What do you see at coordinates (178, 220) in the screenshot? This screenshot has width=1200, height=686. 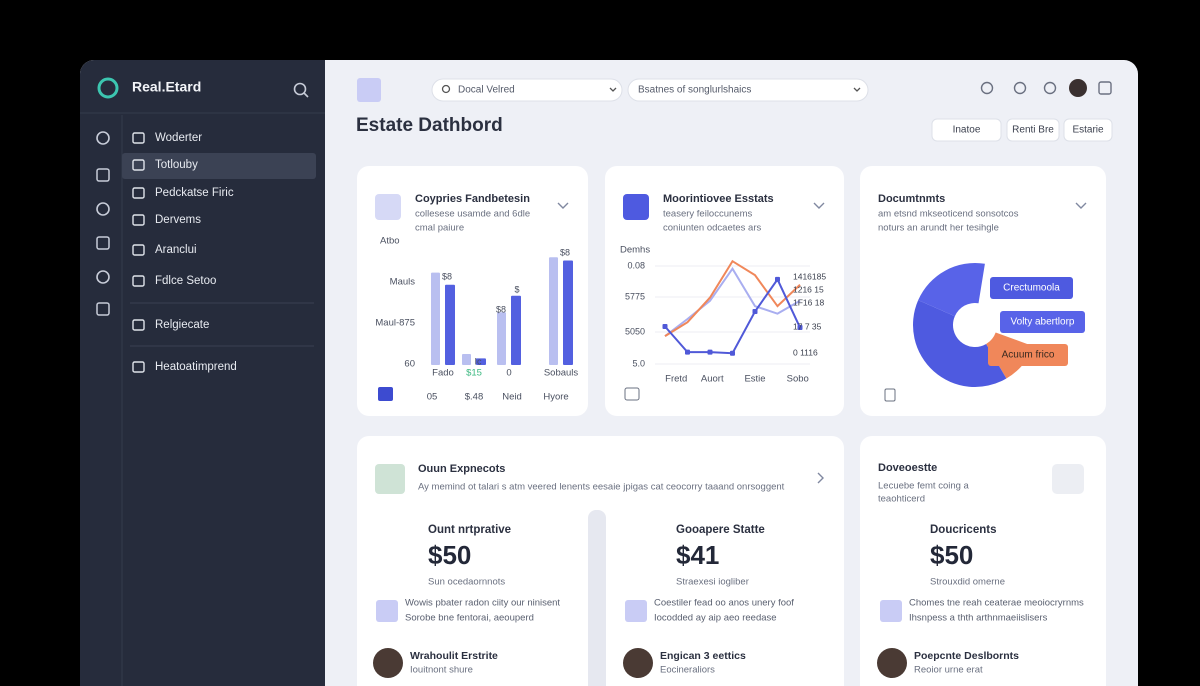 I see `menu-item: Dervems` at bounding box center [178, 220].